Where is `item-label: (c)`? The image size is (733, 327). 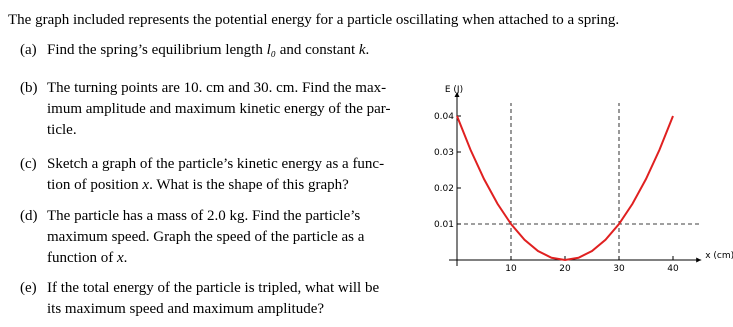 item-label: (c) is located at coordinates (28, 164).